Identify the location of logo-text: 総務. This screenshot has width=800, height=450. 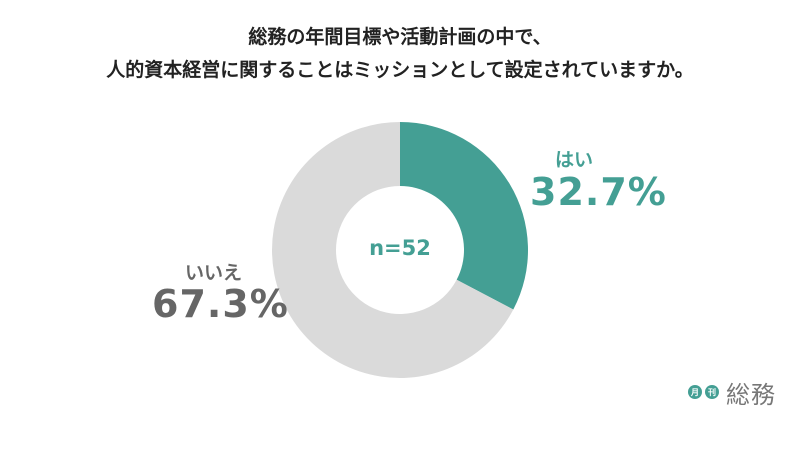
(751, 394).